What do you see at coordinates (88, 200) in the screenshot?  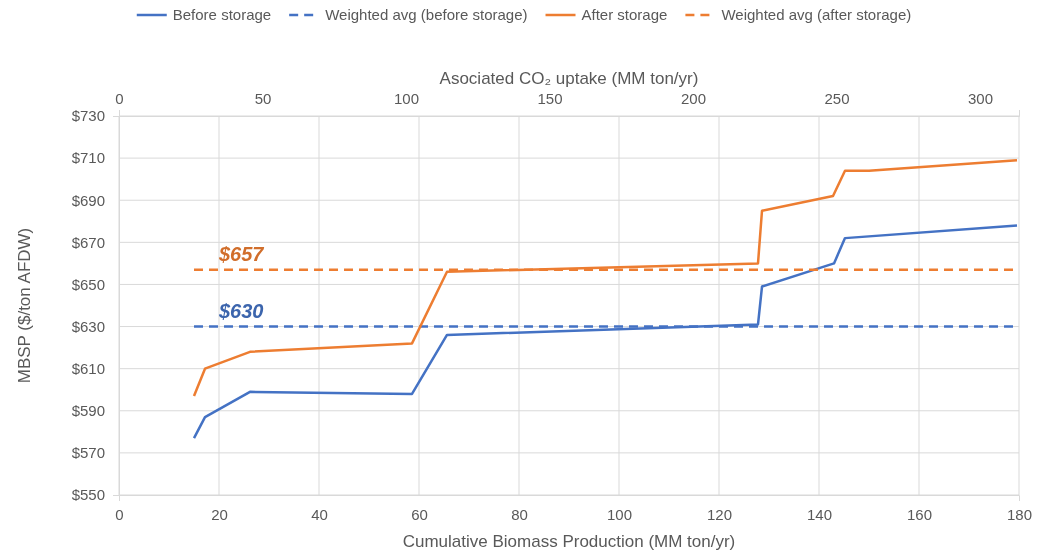 I see `y-tick-label: $690` at bounding box center [88, 200].